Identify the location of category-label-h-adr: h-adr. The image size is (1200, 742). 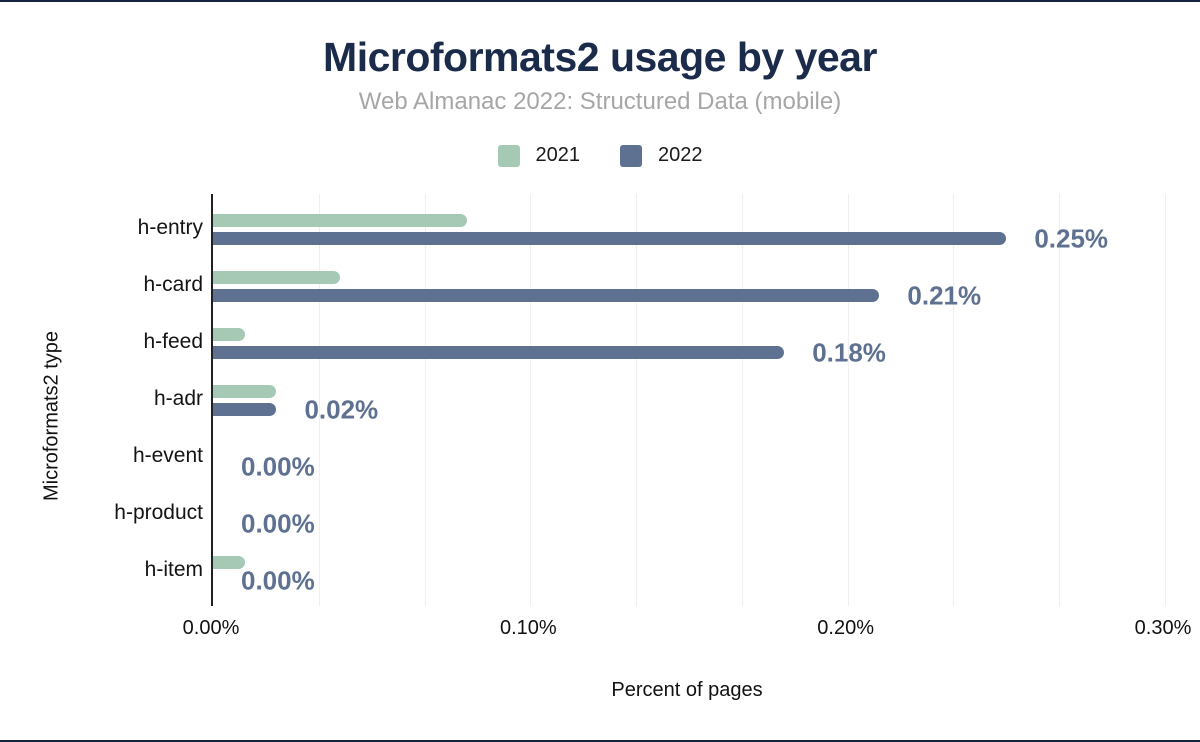
(178, 398).